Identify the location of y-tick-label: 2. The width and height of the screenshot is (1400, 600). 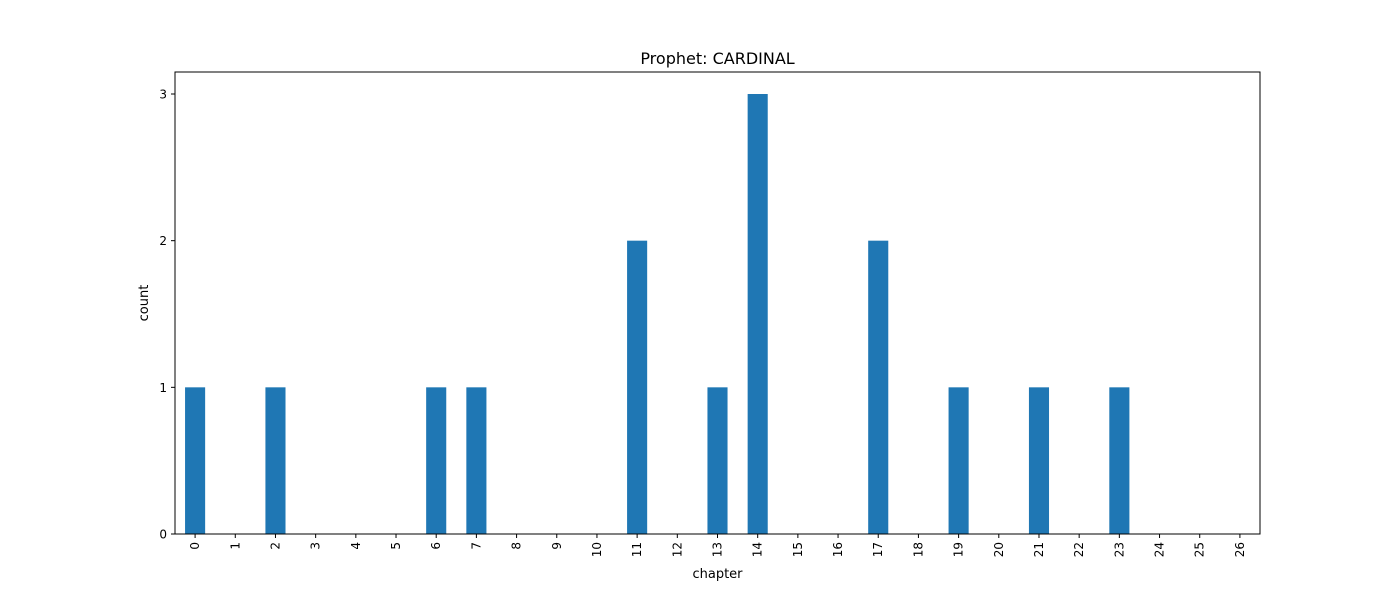
(163, 241).